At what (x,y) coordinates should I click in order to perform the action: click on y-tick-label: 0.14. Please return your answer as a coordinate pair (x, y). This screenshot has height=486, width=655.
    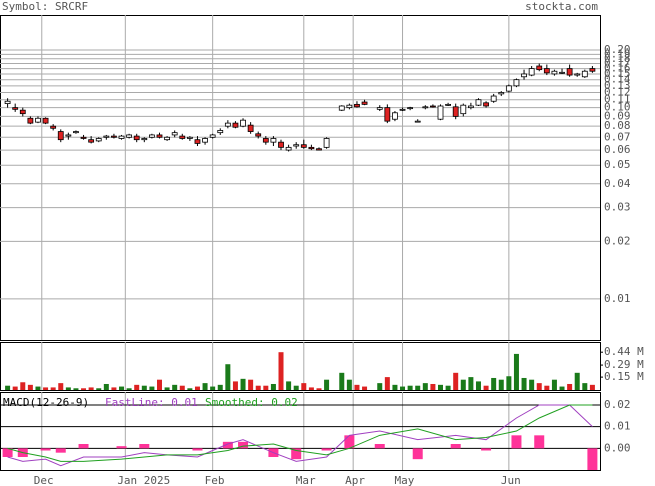
    Looking at the image, I should click on (617, 79).